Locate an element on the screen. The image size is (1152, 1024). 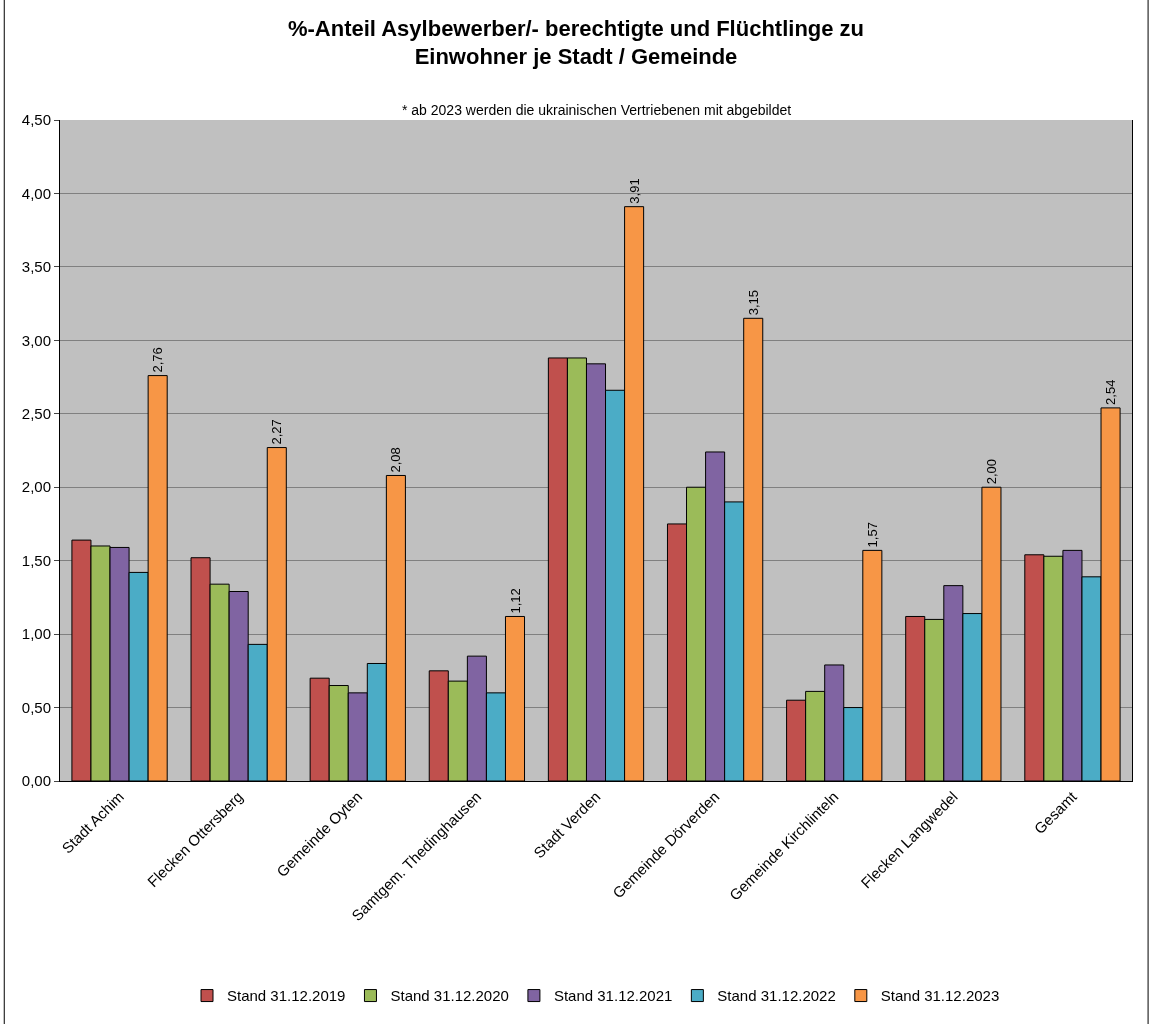
y-tick-label: 1,50 is located at coordinates (36, 560).